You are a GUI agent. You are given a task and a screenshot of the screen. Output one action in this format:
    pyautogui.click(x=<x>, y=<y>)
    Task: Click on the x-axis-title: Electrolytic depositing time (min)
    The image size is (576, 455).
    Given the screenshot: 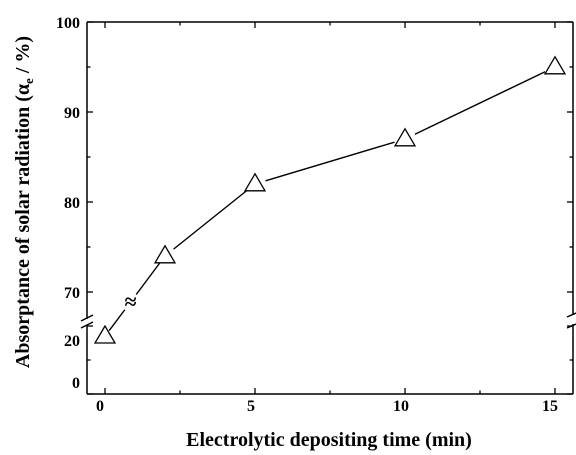 What is the action you would take?
    pyautogui.click(x=329, y=440)
    